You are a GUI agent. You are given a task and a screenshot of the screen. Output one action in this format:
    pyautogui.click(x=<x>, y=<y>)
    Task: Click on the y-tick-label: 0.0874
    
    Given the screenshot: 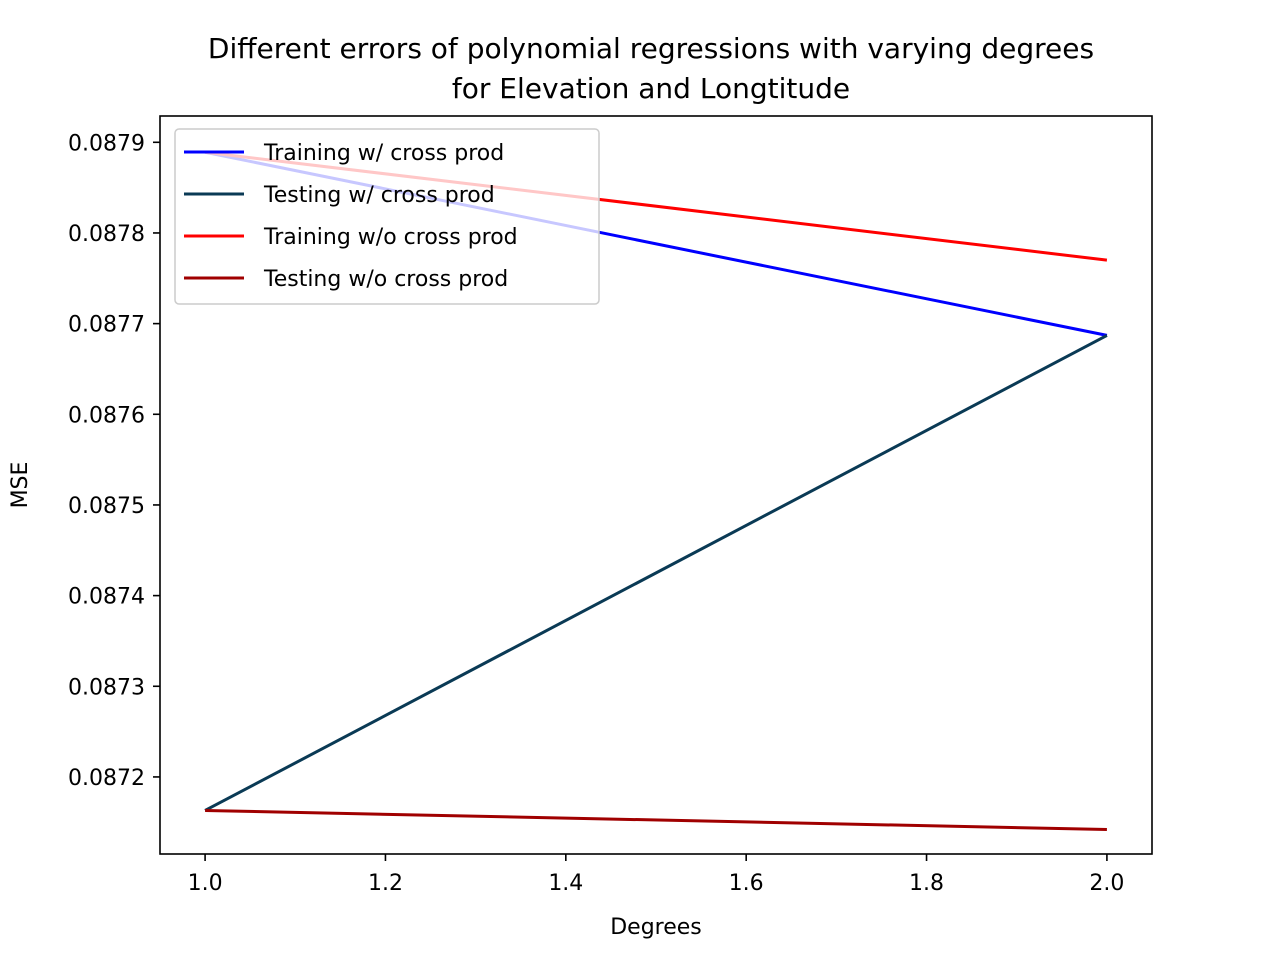 What is the action you would take?
    pyautogui.click(x=106, y=597)
    